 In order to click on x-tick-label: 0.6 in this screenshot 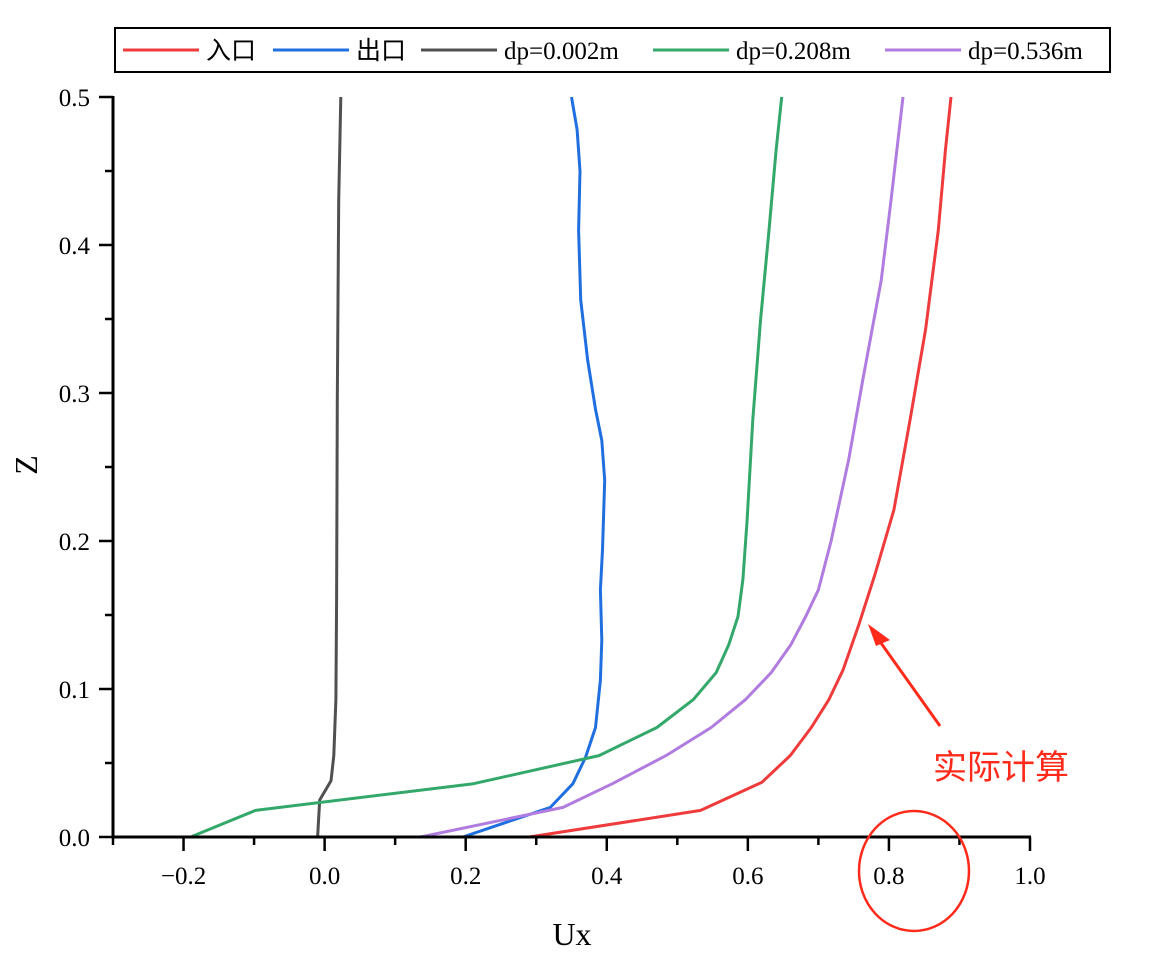, I will do `click(747, 876)`.